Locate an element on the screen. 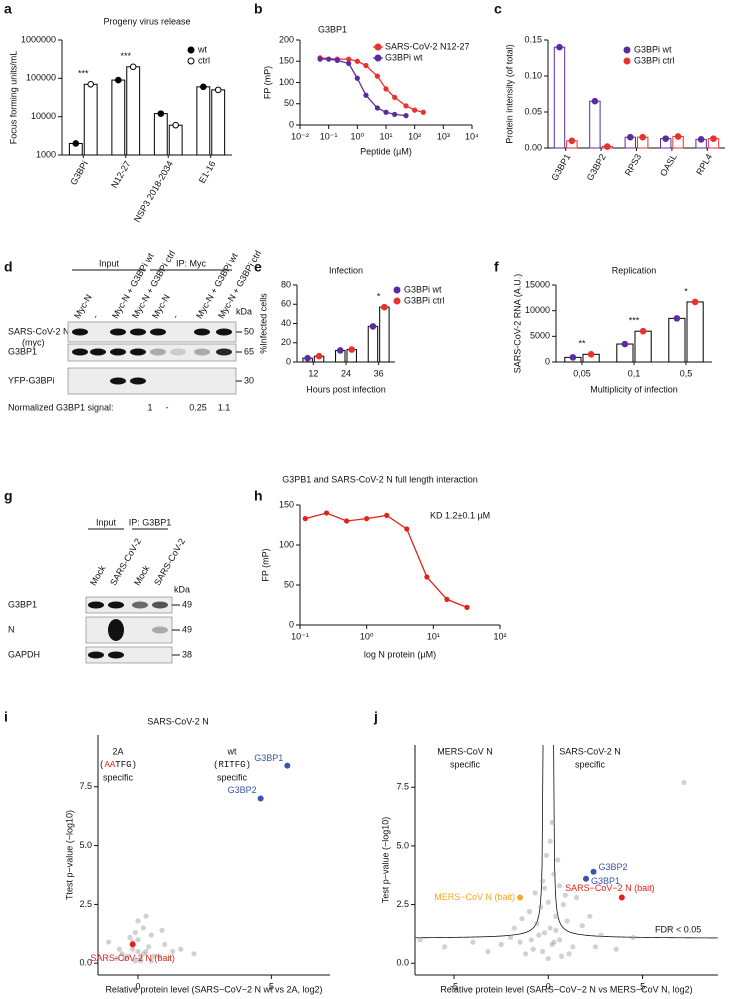  y-tick-label: 40 is located at coordinates (286, 323).